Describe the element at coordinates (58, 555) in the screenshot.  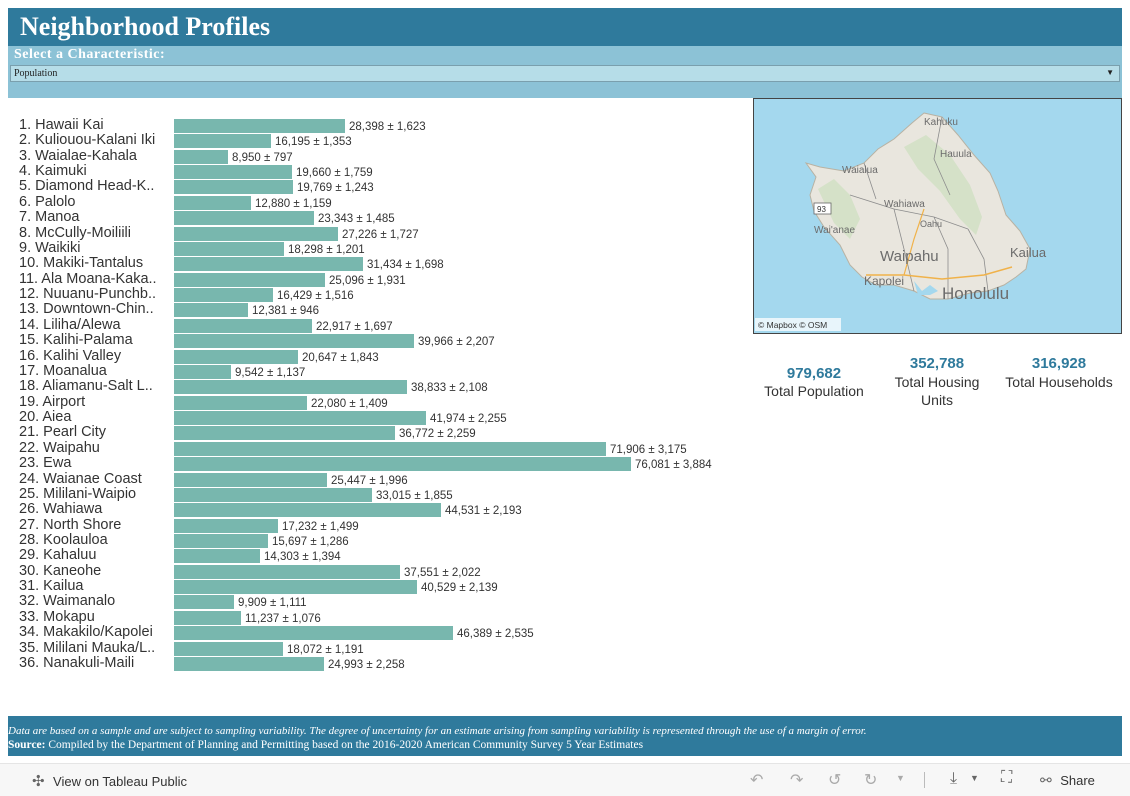
I see `neighborhood-label: 29. Kahaluu` at that location.